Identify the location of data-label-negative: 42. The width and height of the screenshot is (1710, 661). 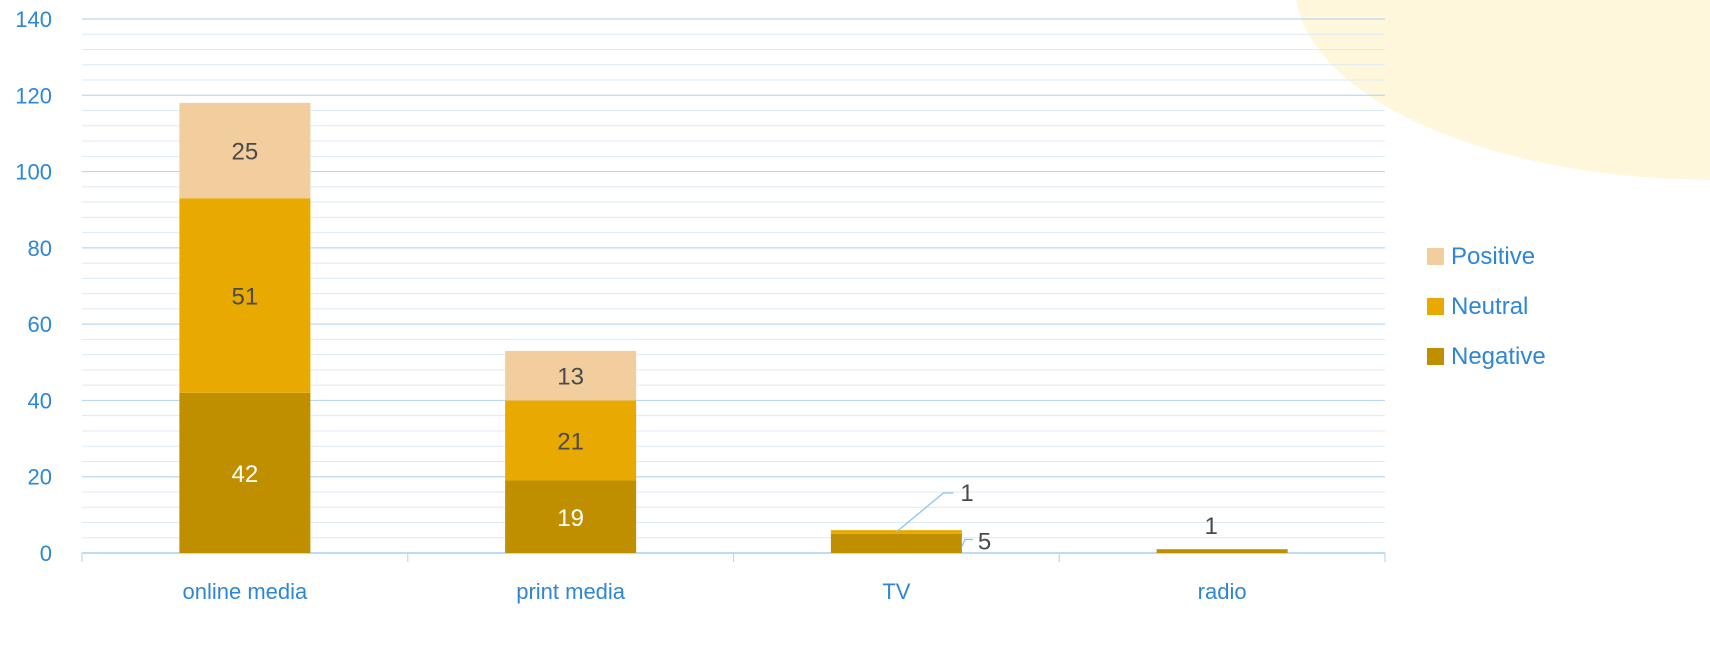
(245, 474).